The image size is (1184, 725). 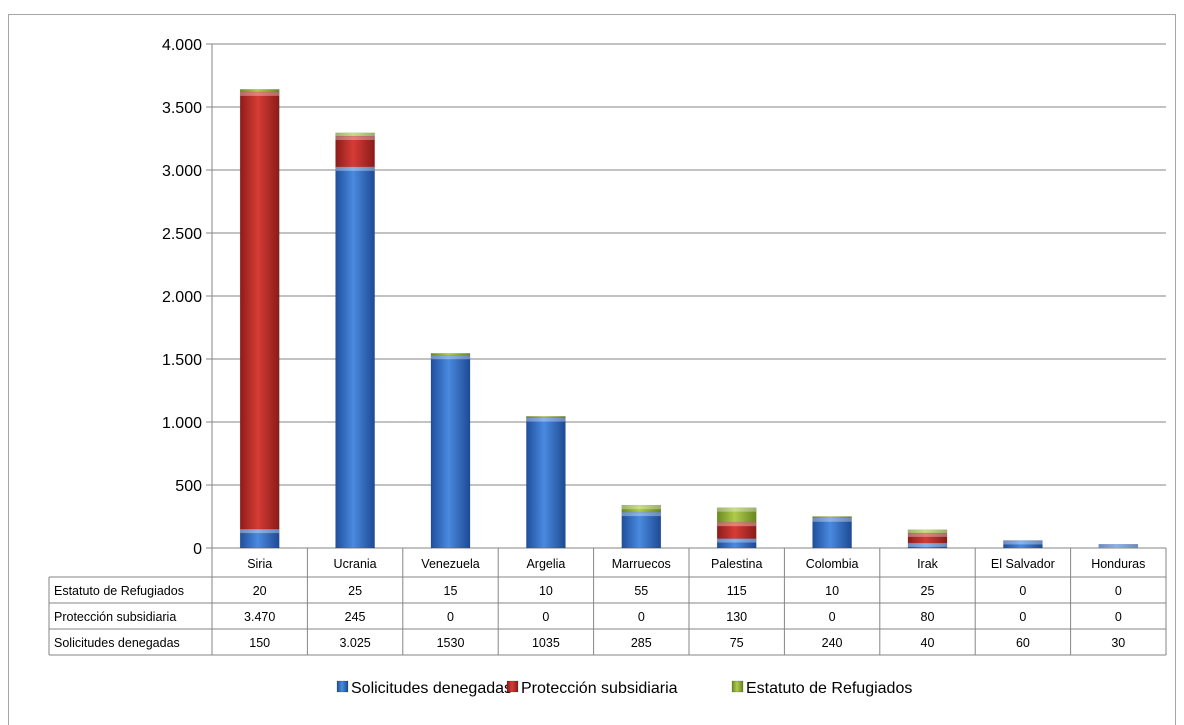 I want to click on y-tick-label: 4.000, so click(x=182, y=45).